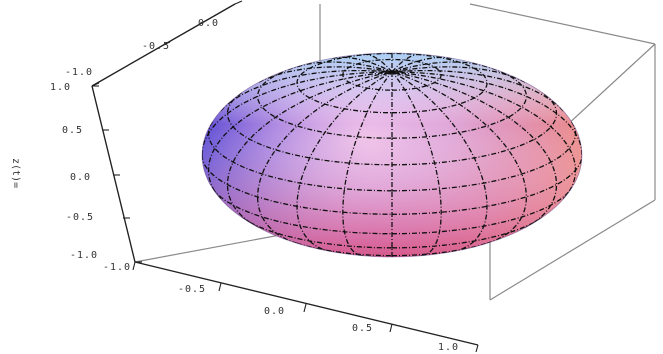 This screenshot has width=663, height=354. What do you see at coordinates (448, 347) in the screenshot?
I see `x-tick-label: 1.0` at bounding box center [448, 347].